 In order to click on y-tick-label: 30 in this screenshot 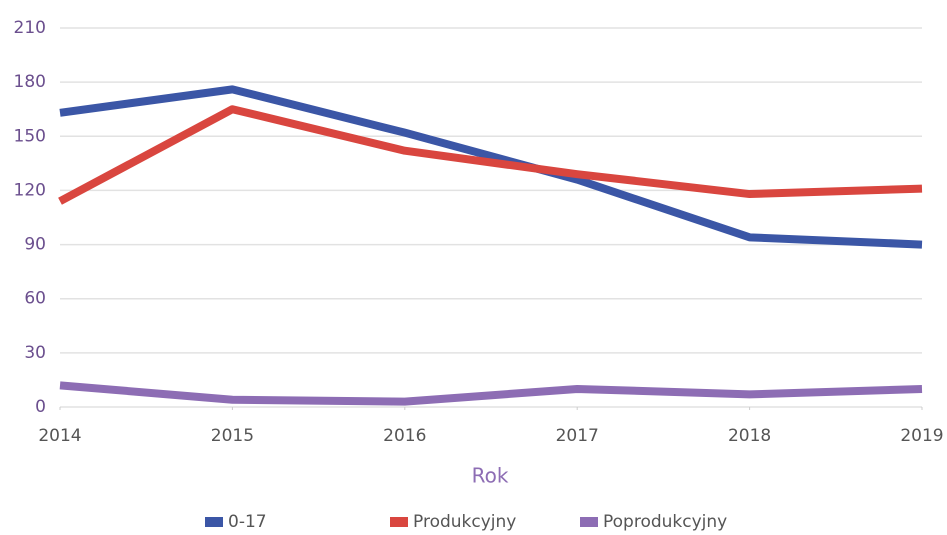, I will do `click(35, 353)`.